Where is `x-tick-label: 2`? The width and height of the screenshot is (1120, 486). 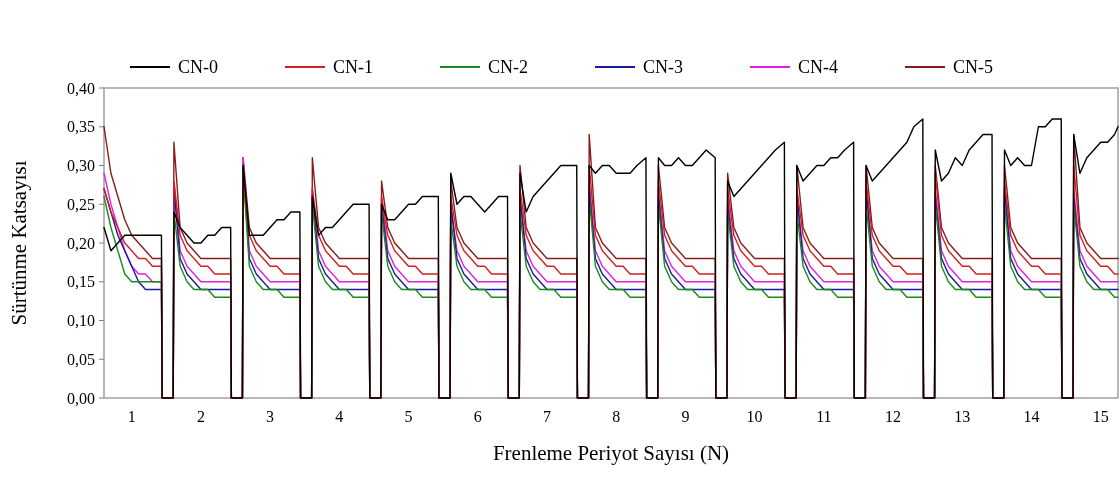
x-tick-label: 2 is located at coordinates (200, 416).